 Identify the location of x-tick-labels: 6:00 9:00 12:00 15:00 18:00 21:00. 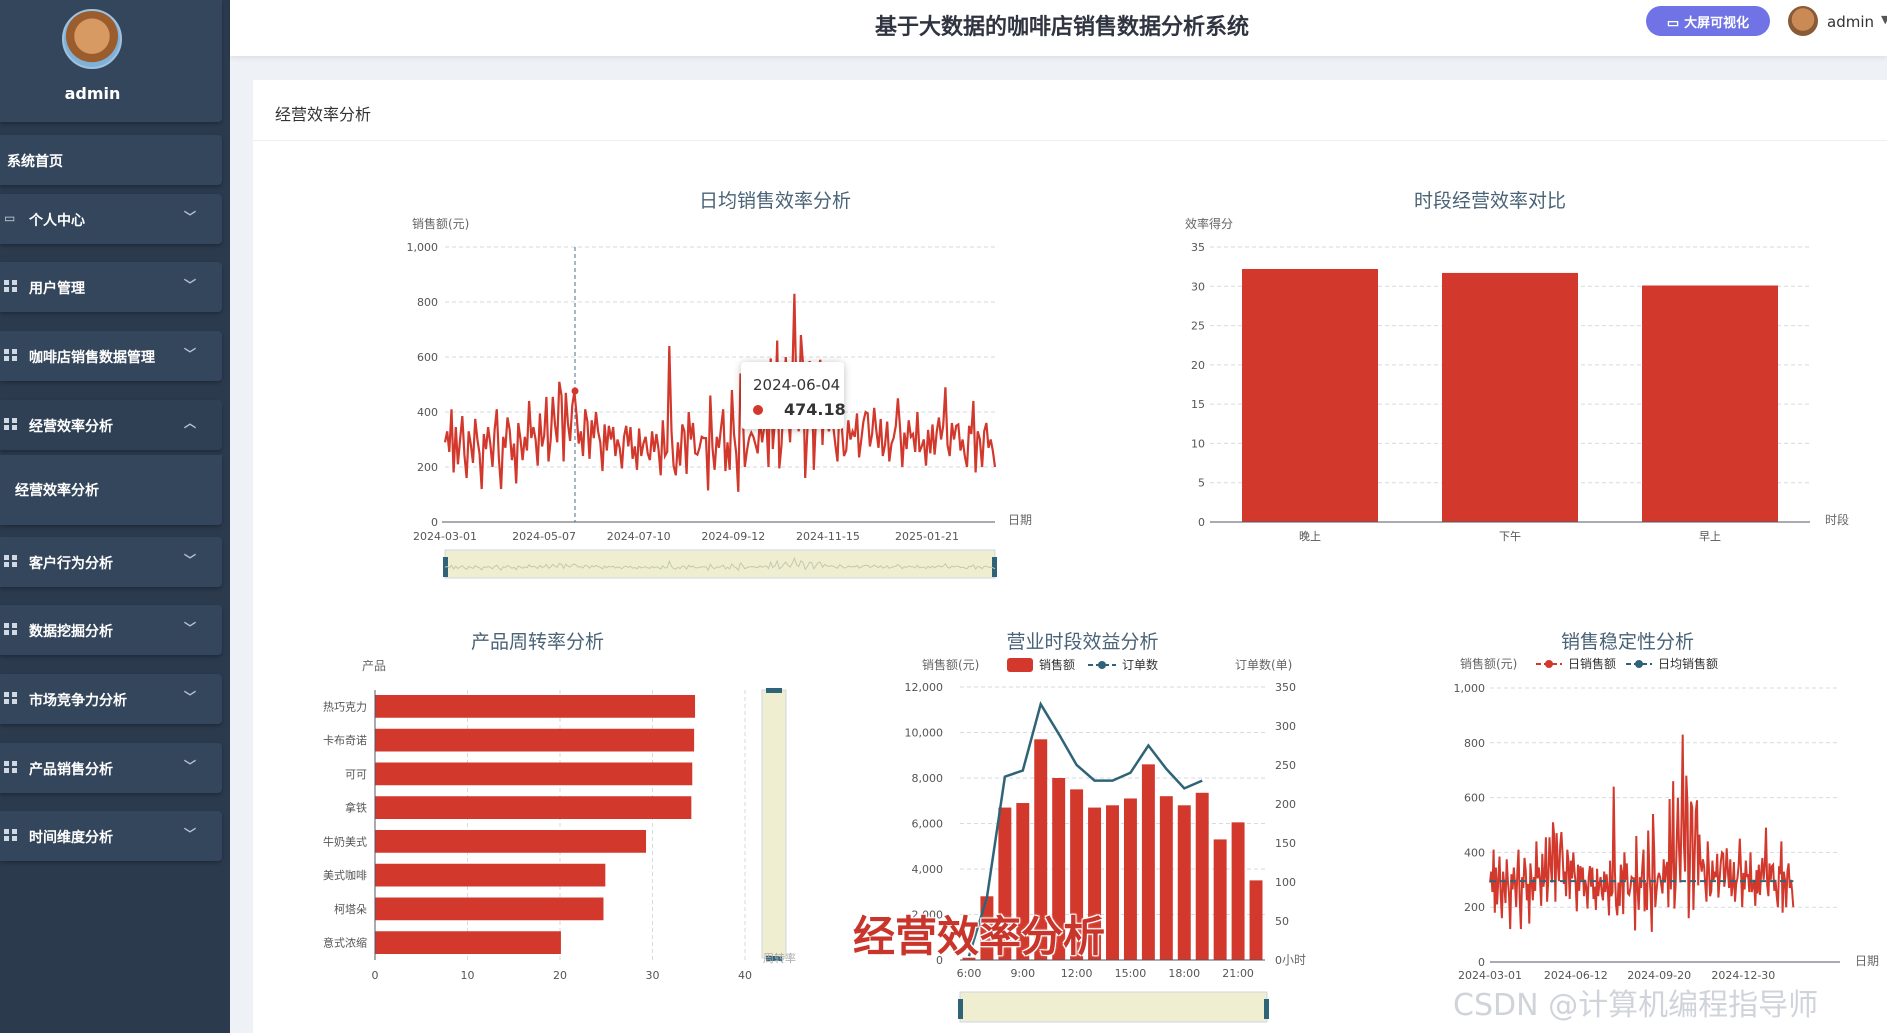
(1105, 973).